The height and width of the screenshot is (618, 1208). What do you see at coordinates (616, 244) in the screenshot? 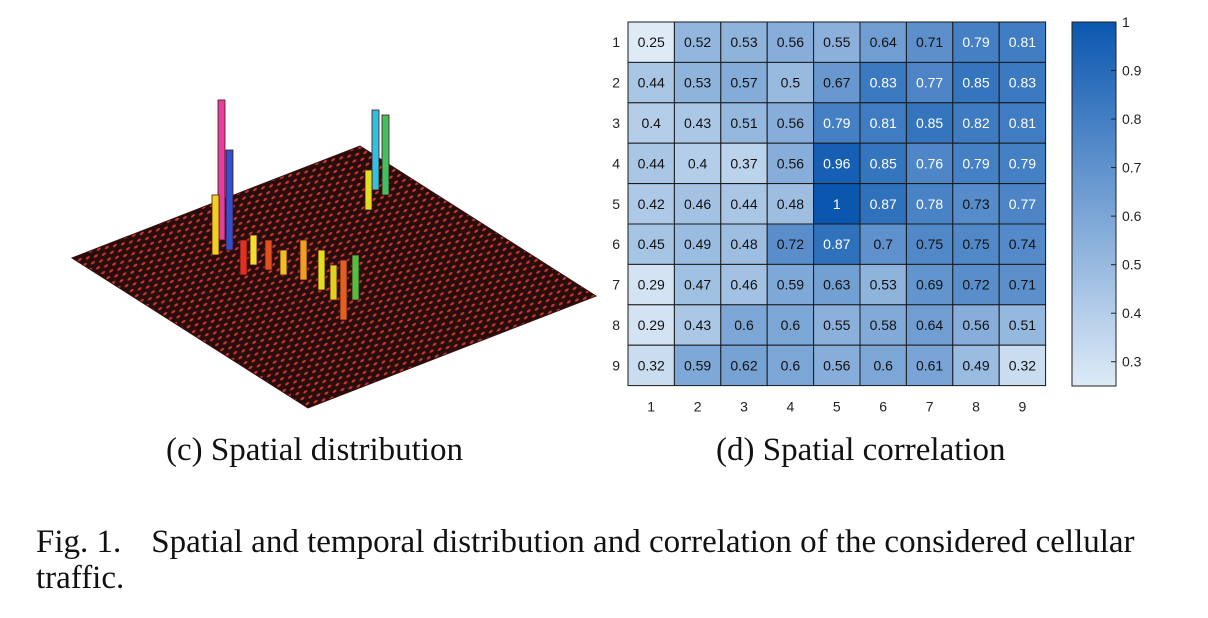
I see `heatmap-y-tick-label: 6` at bounding box center [616, 244].